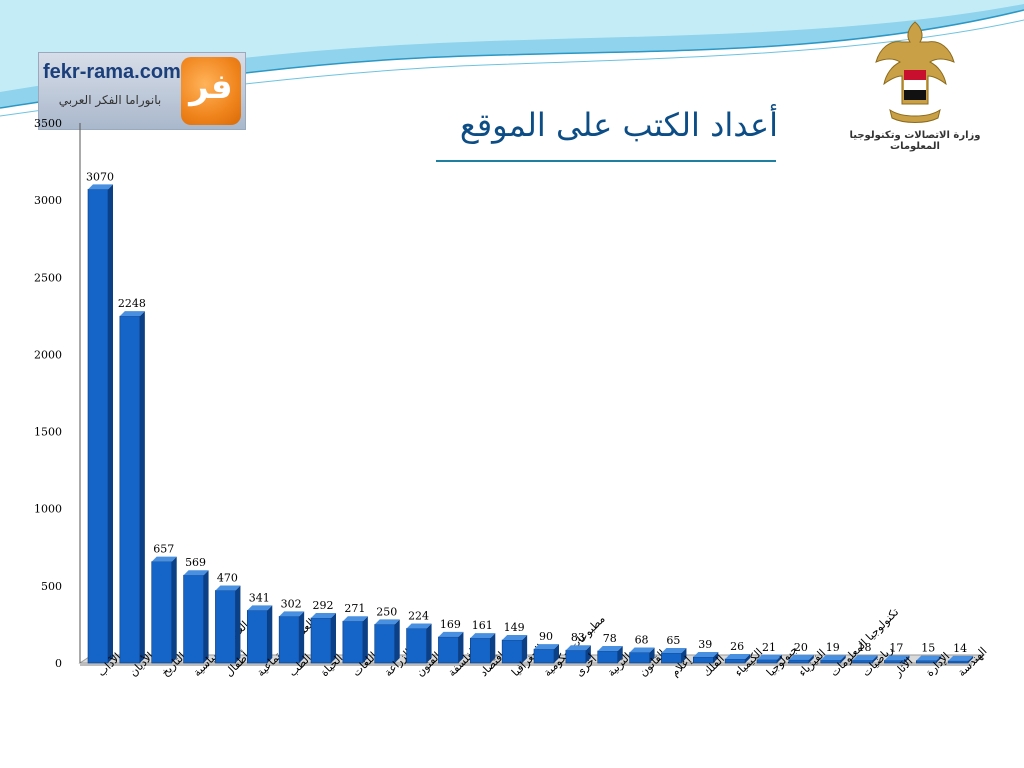 The width and height of the screenshot is (1024, 768). Describe the element at coordinates (291, 603) in the screenshot. I see `bar-value-label: 302` at that location.